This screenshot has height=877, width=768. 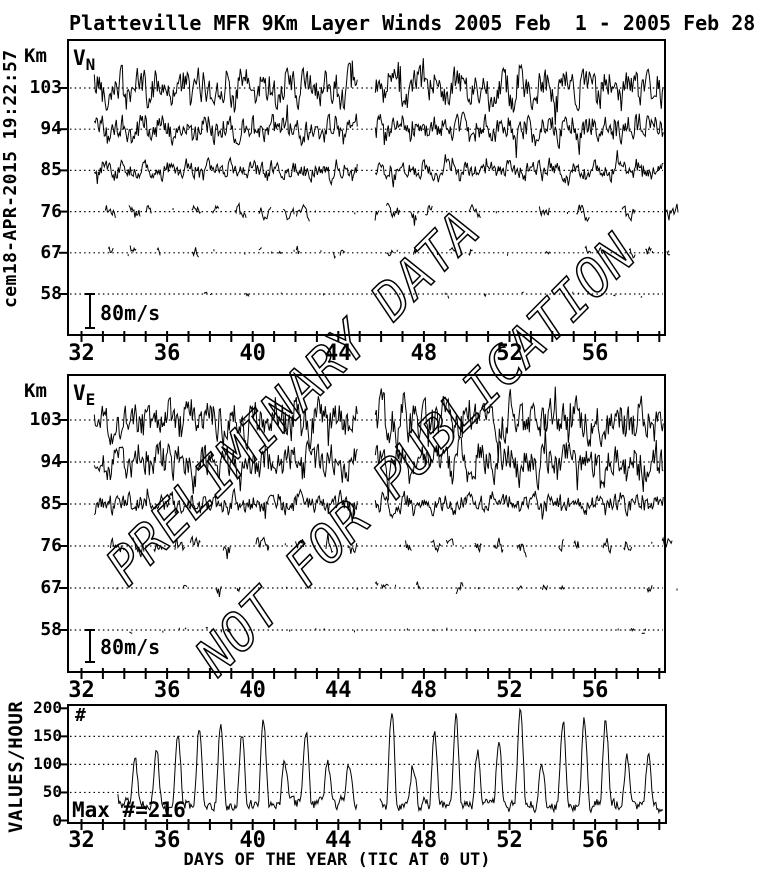 What do you see at coordinates (90, 399) in the screenshot?
I see `ve-sub: E` at bounding box center [90, 399].